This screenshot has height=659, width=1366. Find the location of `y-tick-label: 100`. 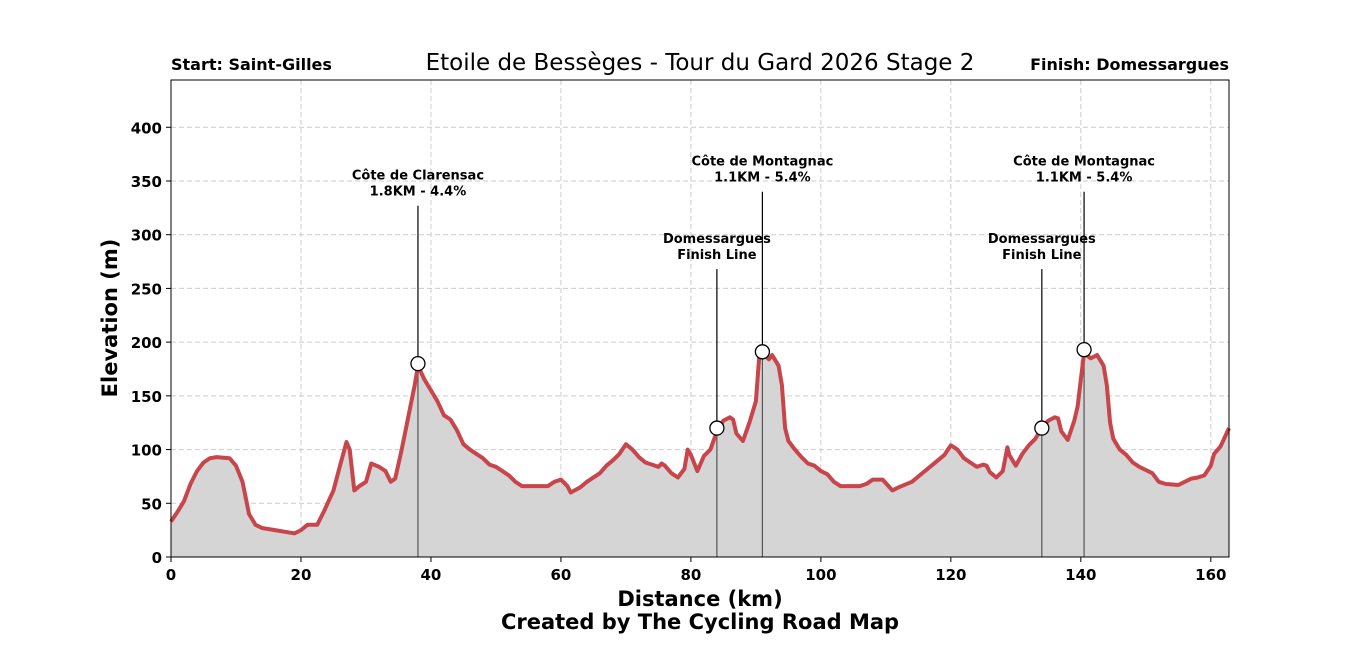

y-tick-label: 100 is located at coordinates (146, 451).